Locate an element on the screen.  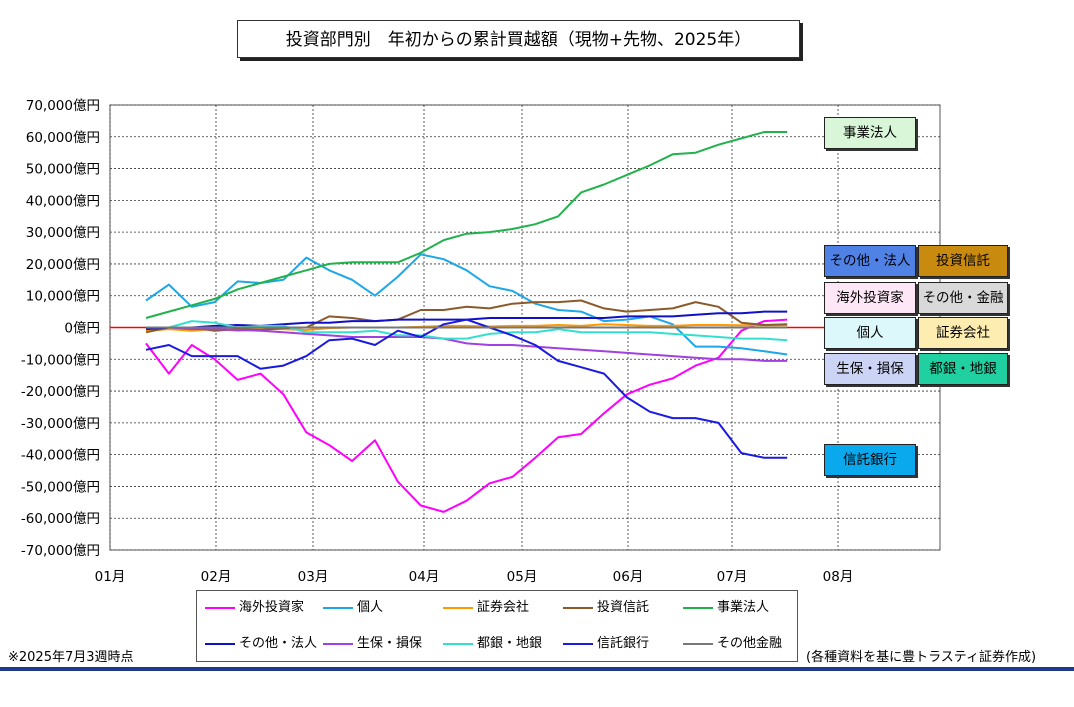
x-tick-label: 04月 is located at coordinates (424, 577).